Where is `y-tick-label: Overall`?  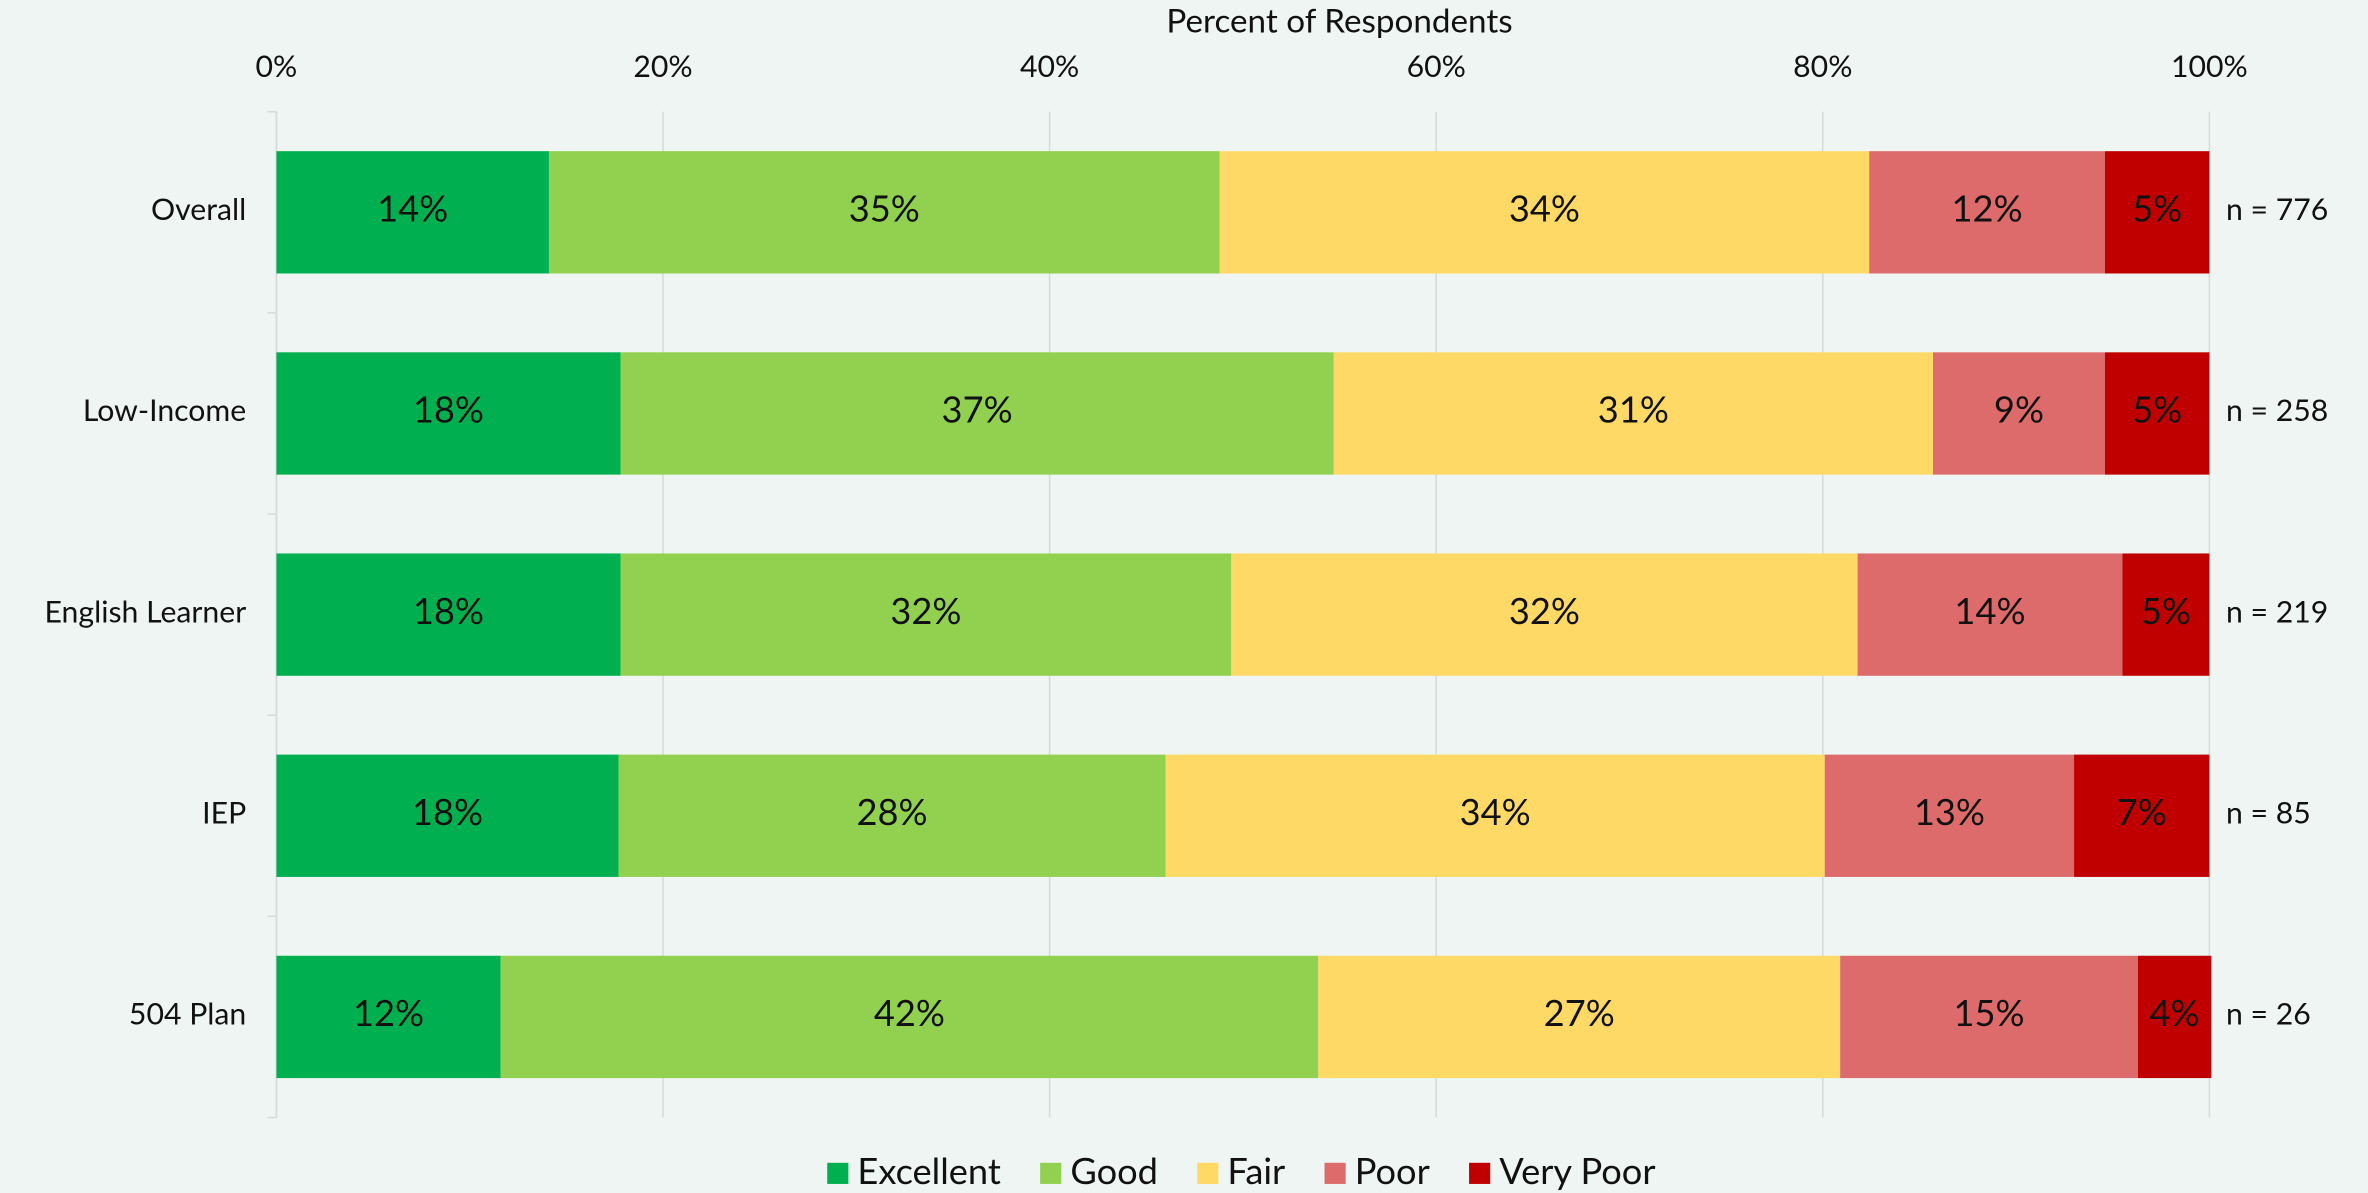
y-tick-label: Overall is located at coordinates (198, 209).